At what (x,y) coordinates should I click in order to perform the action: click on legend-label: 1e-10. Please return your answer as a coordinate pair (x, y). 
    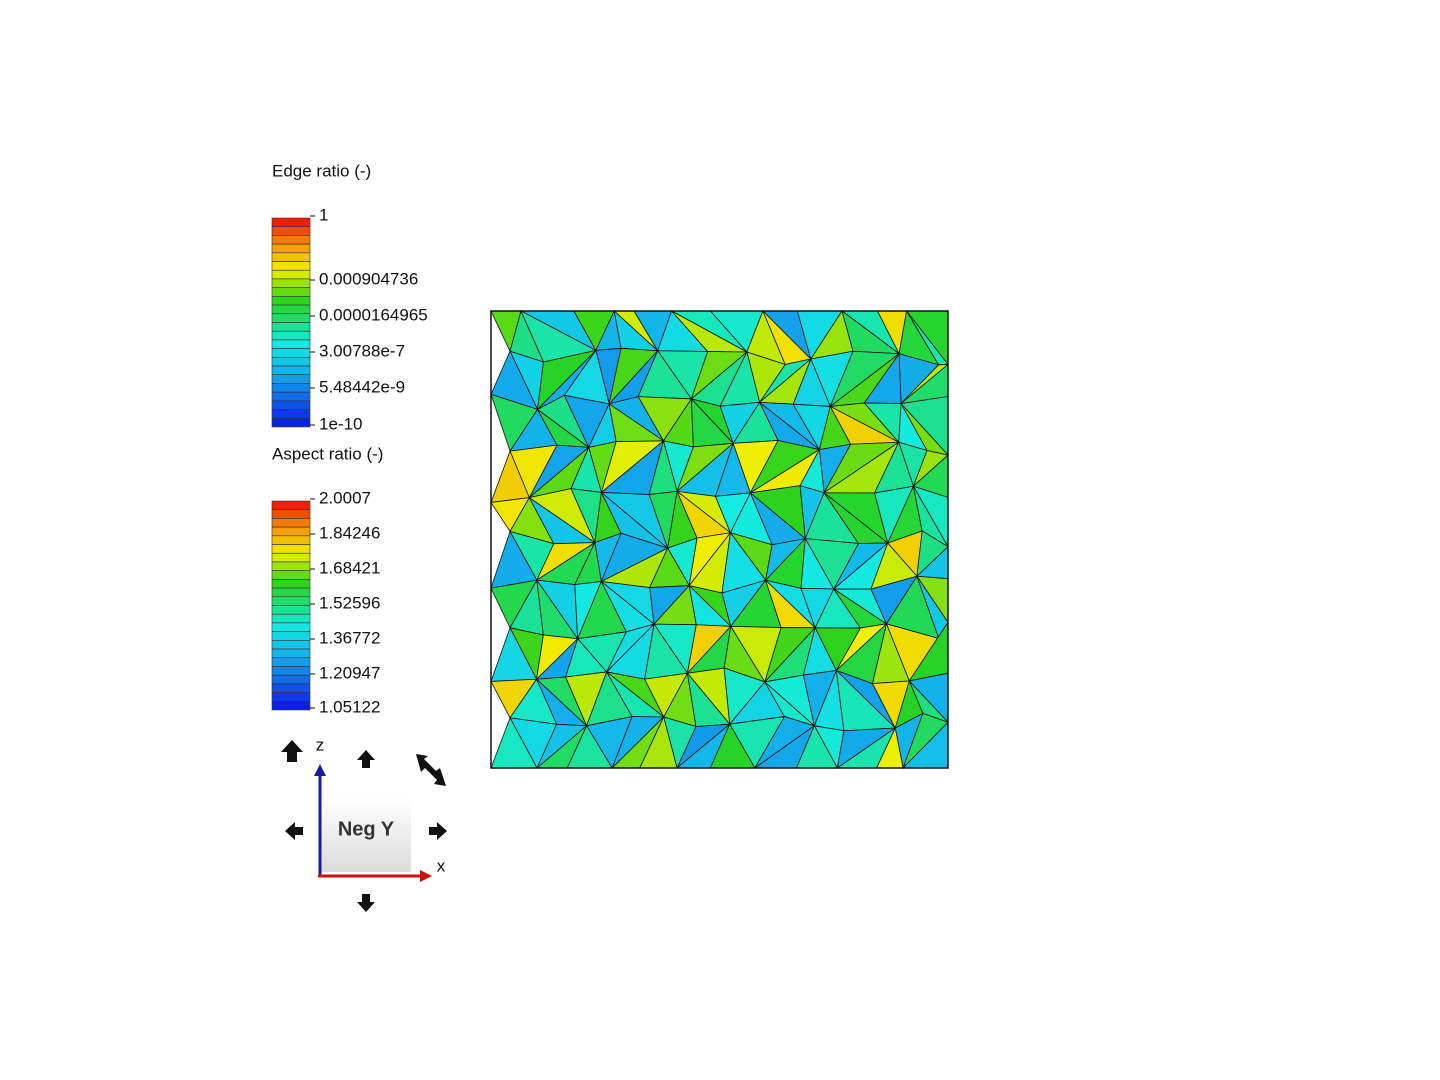
    Looking at the image, I should click on (340, 423).